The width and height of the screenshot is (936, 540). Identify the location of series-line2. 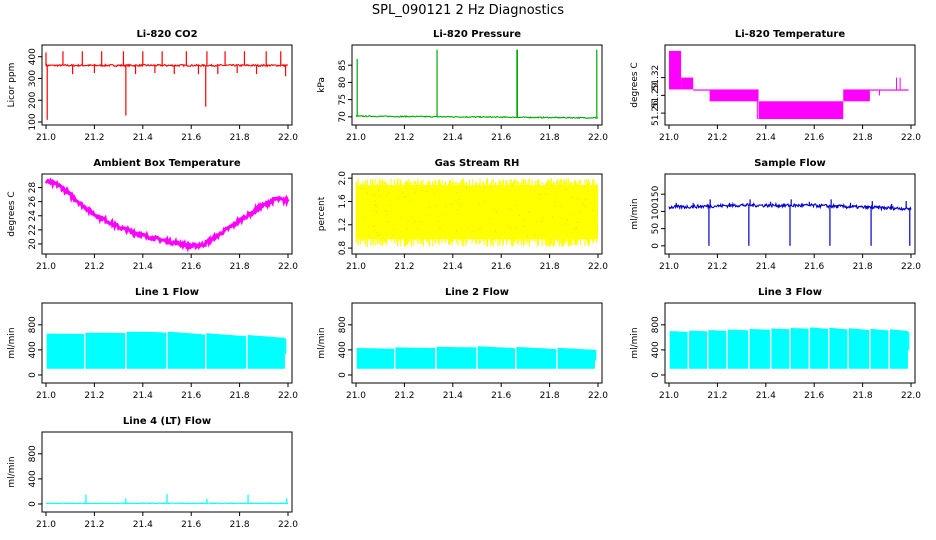
(476, 357).